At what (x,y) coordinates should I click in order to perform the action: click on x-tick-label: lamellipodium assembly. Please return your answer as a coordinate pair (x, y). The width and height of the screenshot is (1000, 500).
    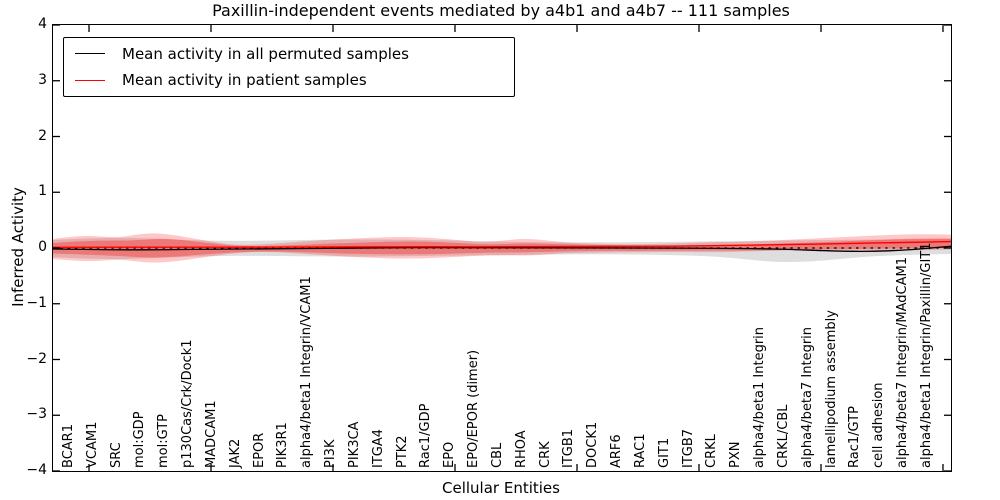
    Looking at the image, I should click on (831, 389).